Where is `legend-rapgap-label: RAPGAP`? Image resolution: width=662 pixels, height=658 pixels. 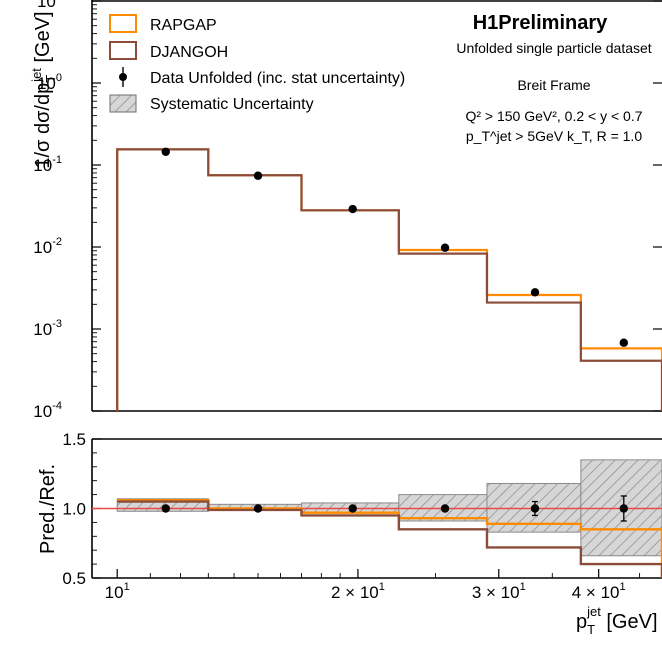
legend-rapgap-label: RAPGAP is located at coordinates (183, 25).